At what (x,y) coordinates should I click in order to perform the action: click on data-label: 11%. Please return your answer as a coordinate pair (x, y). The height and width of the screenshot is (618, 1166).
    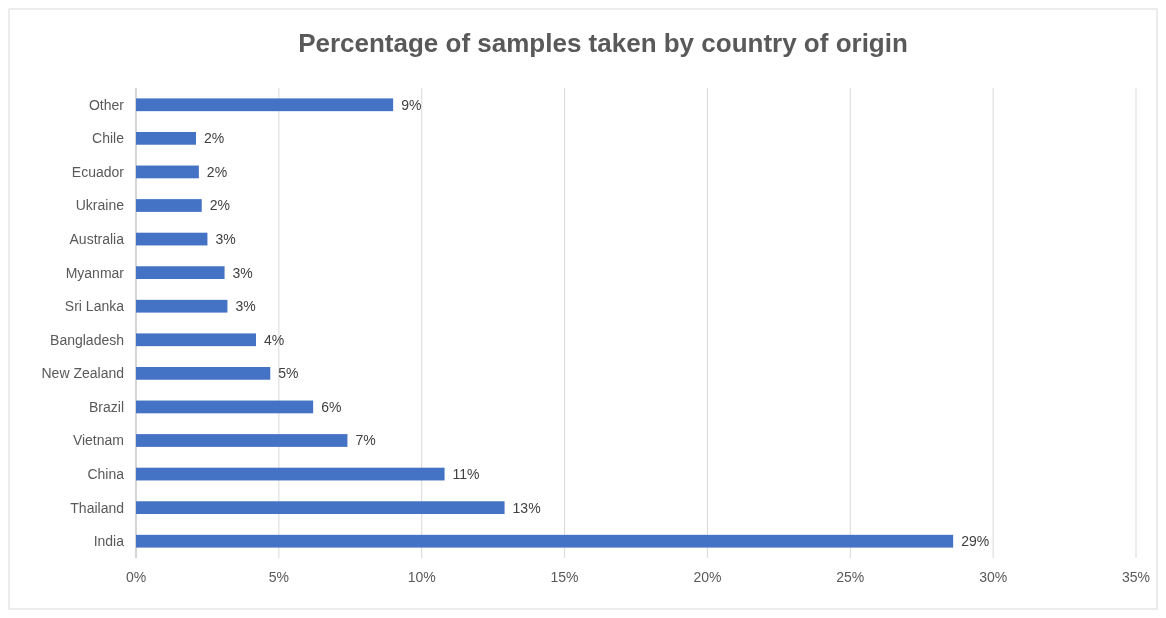
    Looking at the image, I should click on (466, 473).